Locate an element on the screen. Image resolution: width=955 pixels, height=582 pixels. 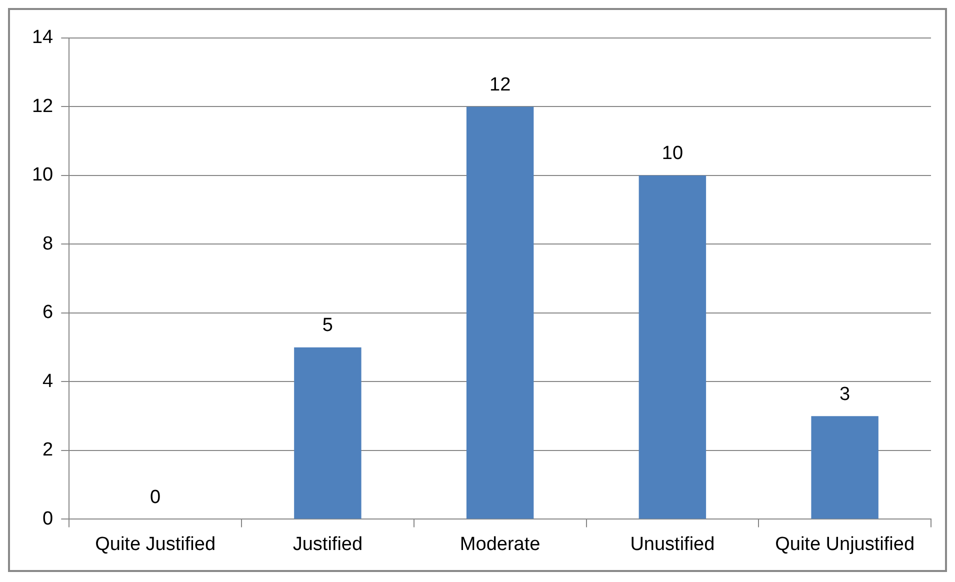
y-tick-label: 4 is located at coordinates (48, 381).